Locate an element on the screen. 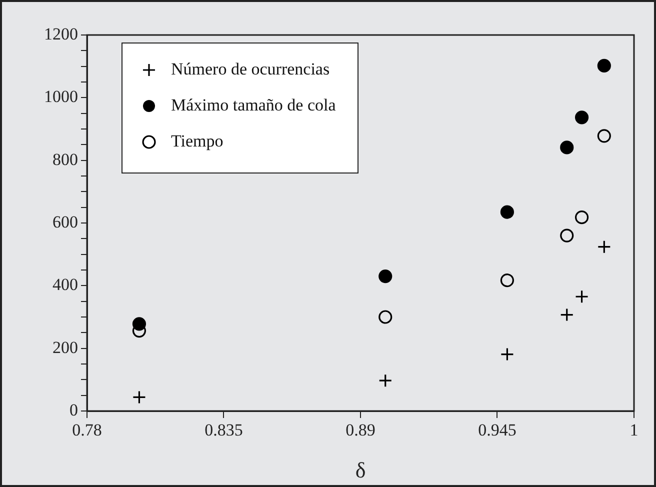 The height and width of the screenshot is (487, 656). y-tick-label: 400 is located at coordinates (65, 284).